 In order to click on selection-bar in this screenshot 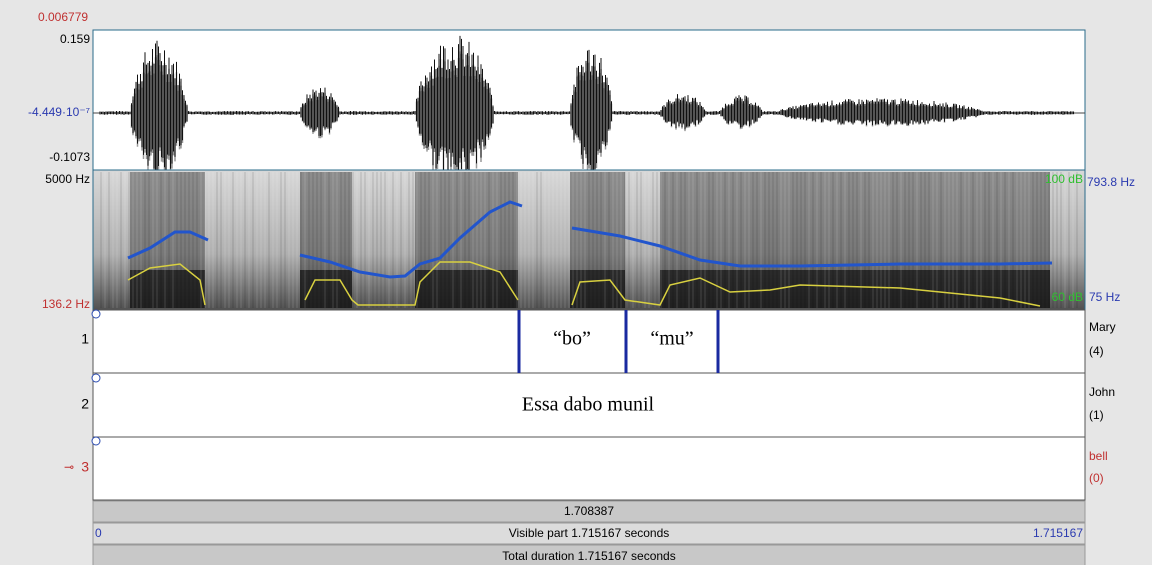, I will do `click(589, 511)`.